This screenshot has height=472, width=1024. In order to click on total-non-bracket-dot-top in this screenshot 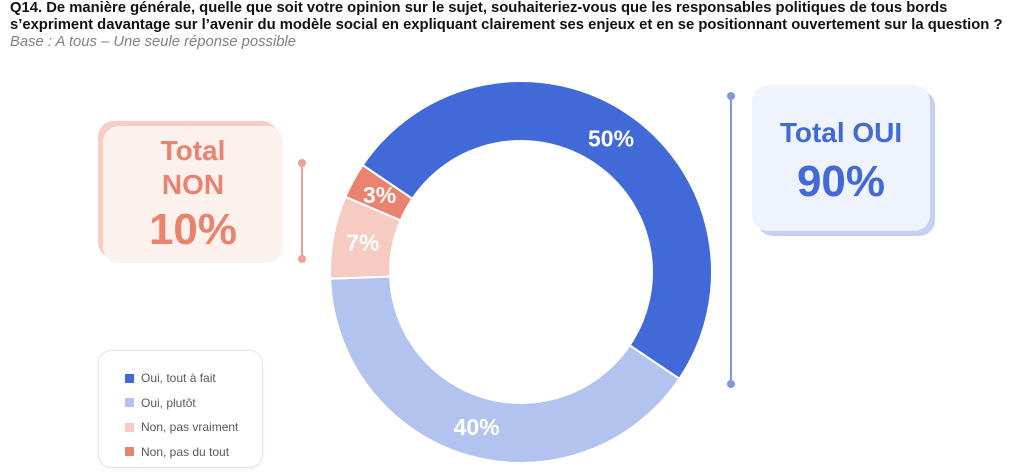, I will do `click(302, 163)`.